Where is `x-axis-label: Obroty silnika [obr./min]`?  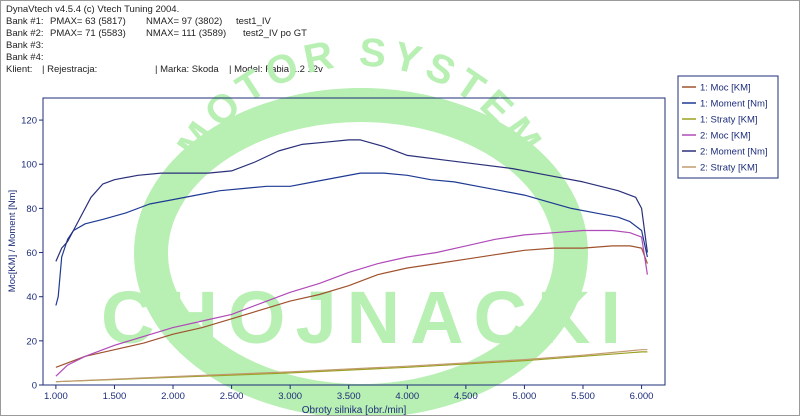 x-axis-label: Obroty silnika [obr./min] is located at coordinates (354, 410).